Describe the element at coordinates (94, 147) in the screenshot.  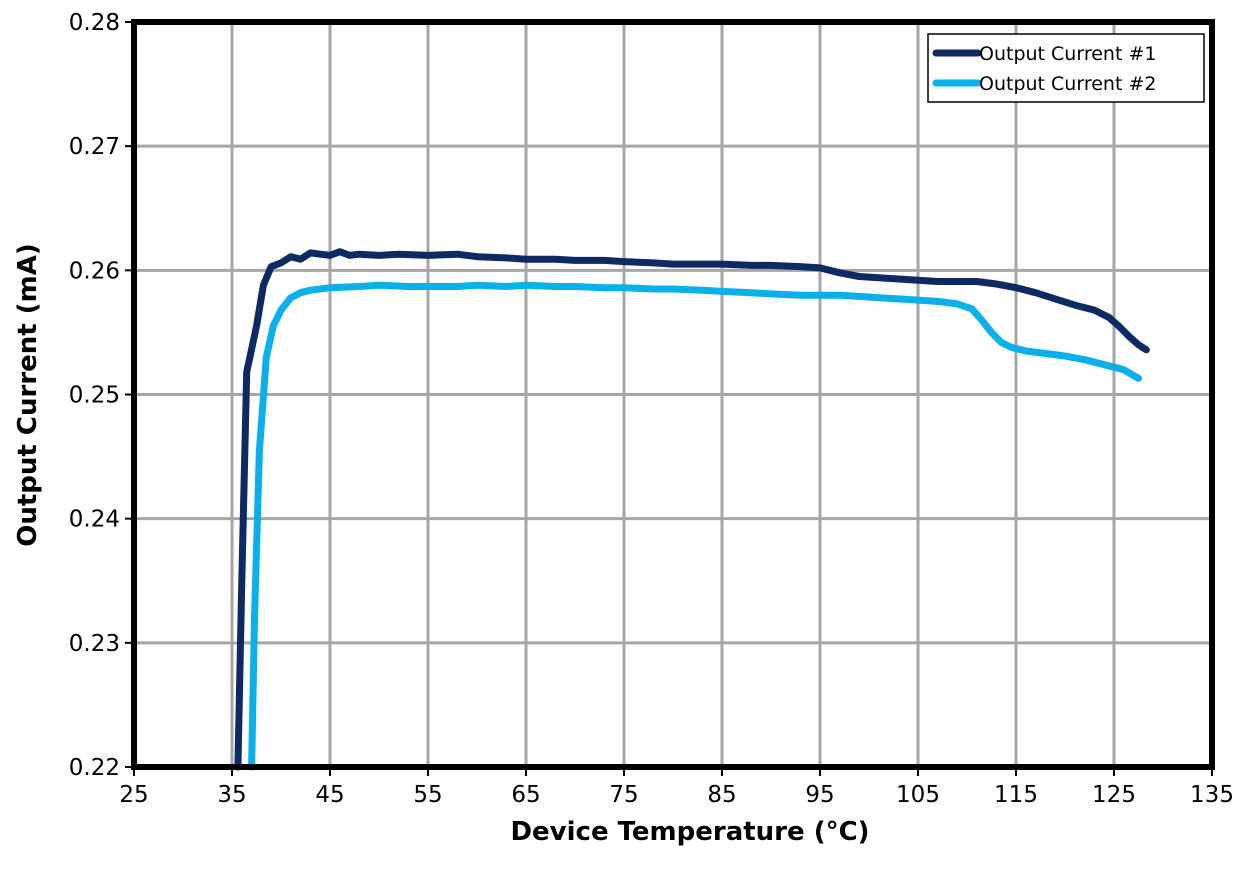
I see `y-tick-label: 0.27` at that location.